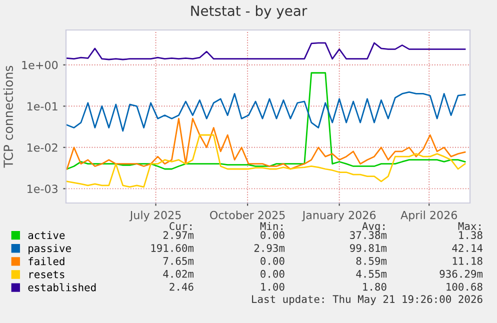 Image resolution: width=497 pixels, height=323 pixels. I want to click on text: 4.02m, so click(178, 274).